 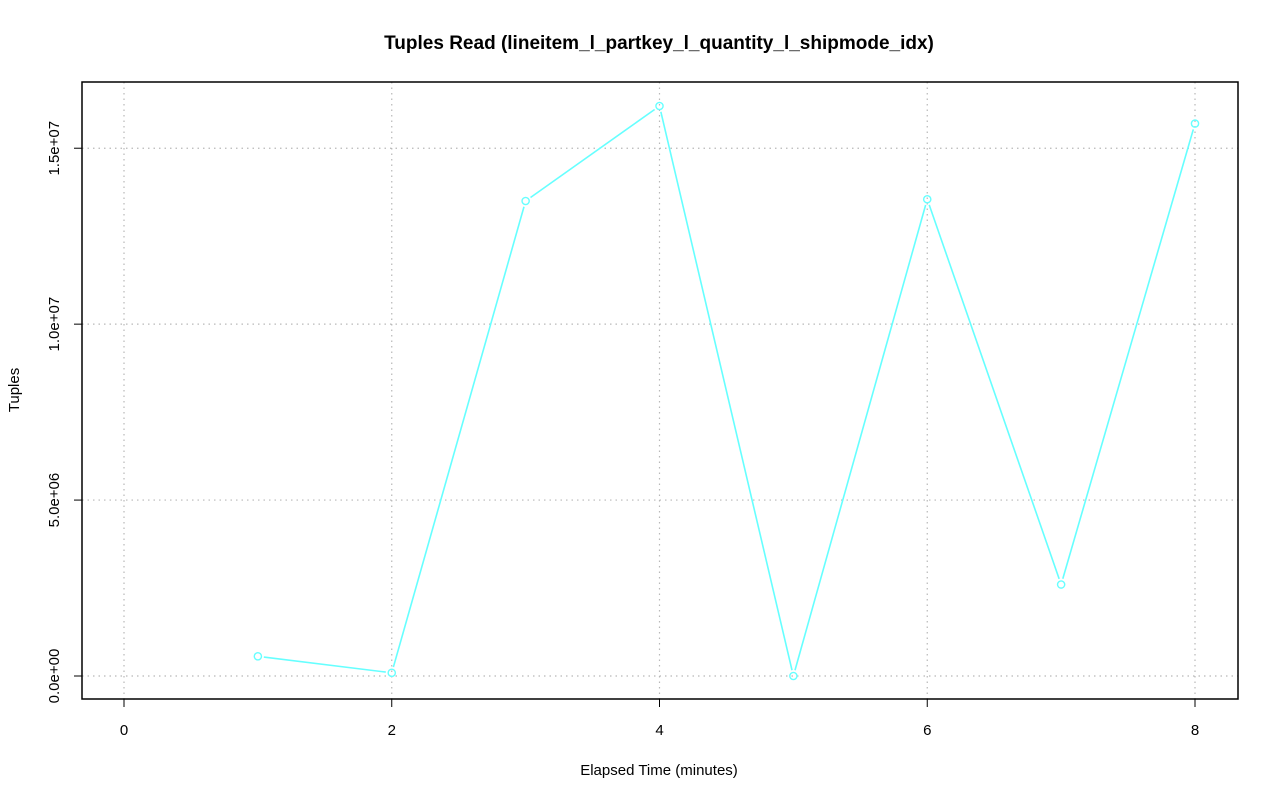 I want to click on y-tick-label: 0.0e+00, so click(x=54, y=676).